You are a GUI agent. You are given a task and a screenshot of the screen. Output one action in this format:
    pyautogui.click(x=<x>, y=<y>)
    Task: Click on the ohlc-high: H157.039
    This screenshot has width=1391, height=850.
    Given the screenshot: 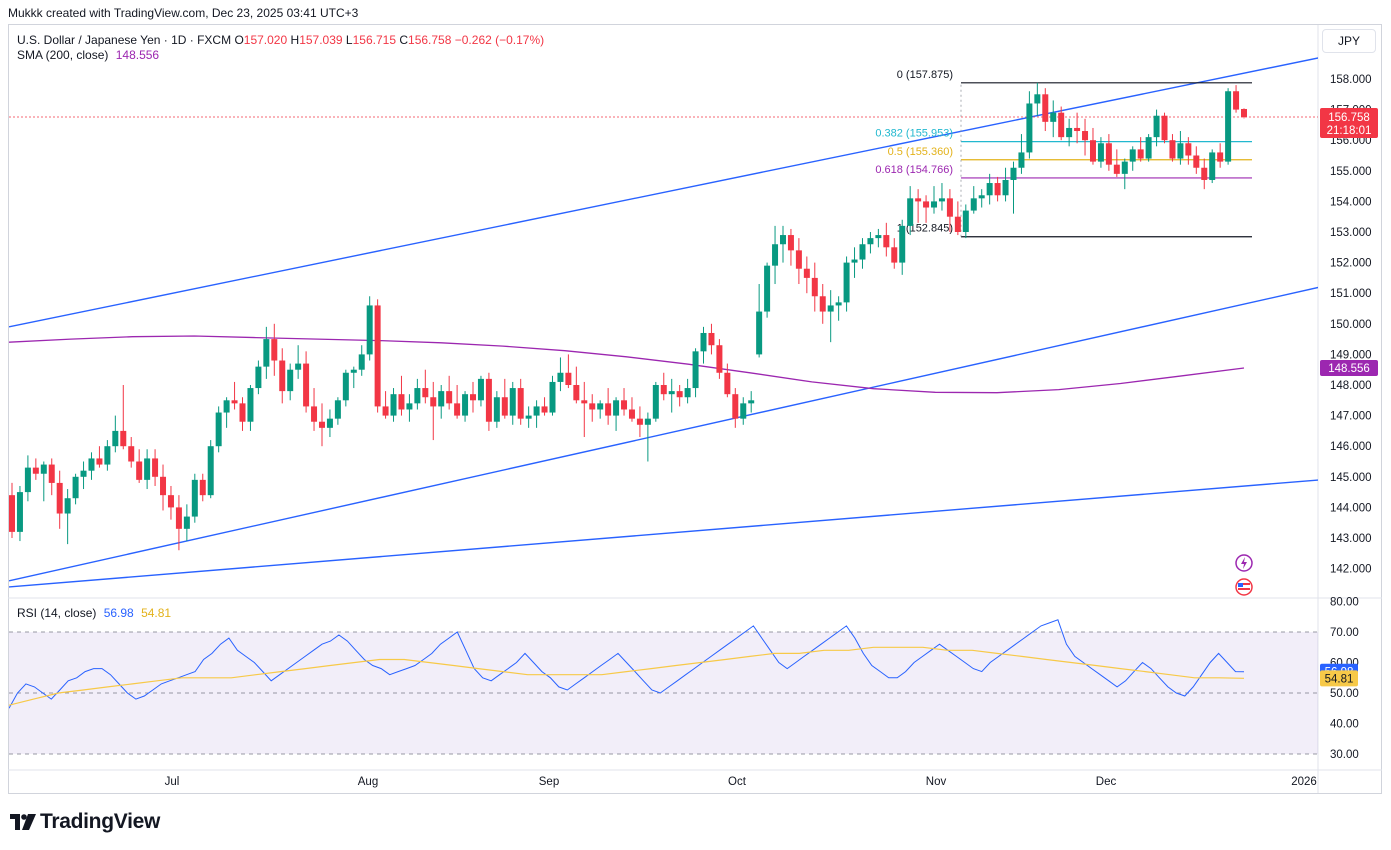 What is the action you would take?
    pyautogui.click(x=316, y=40)
    